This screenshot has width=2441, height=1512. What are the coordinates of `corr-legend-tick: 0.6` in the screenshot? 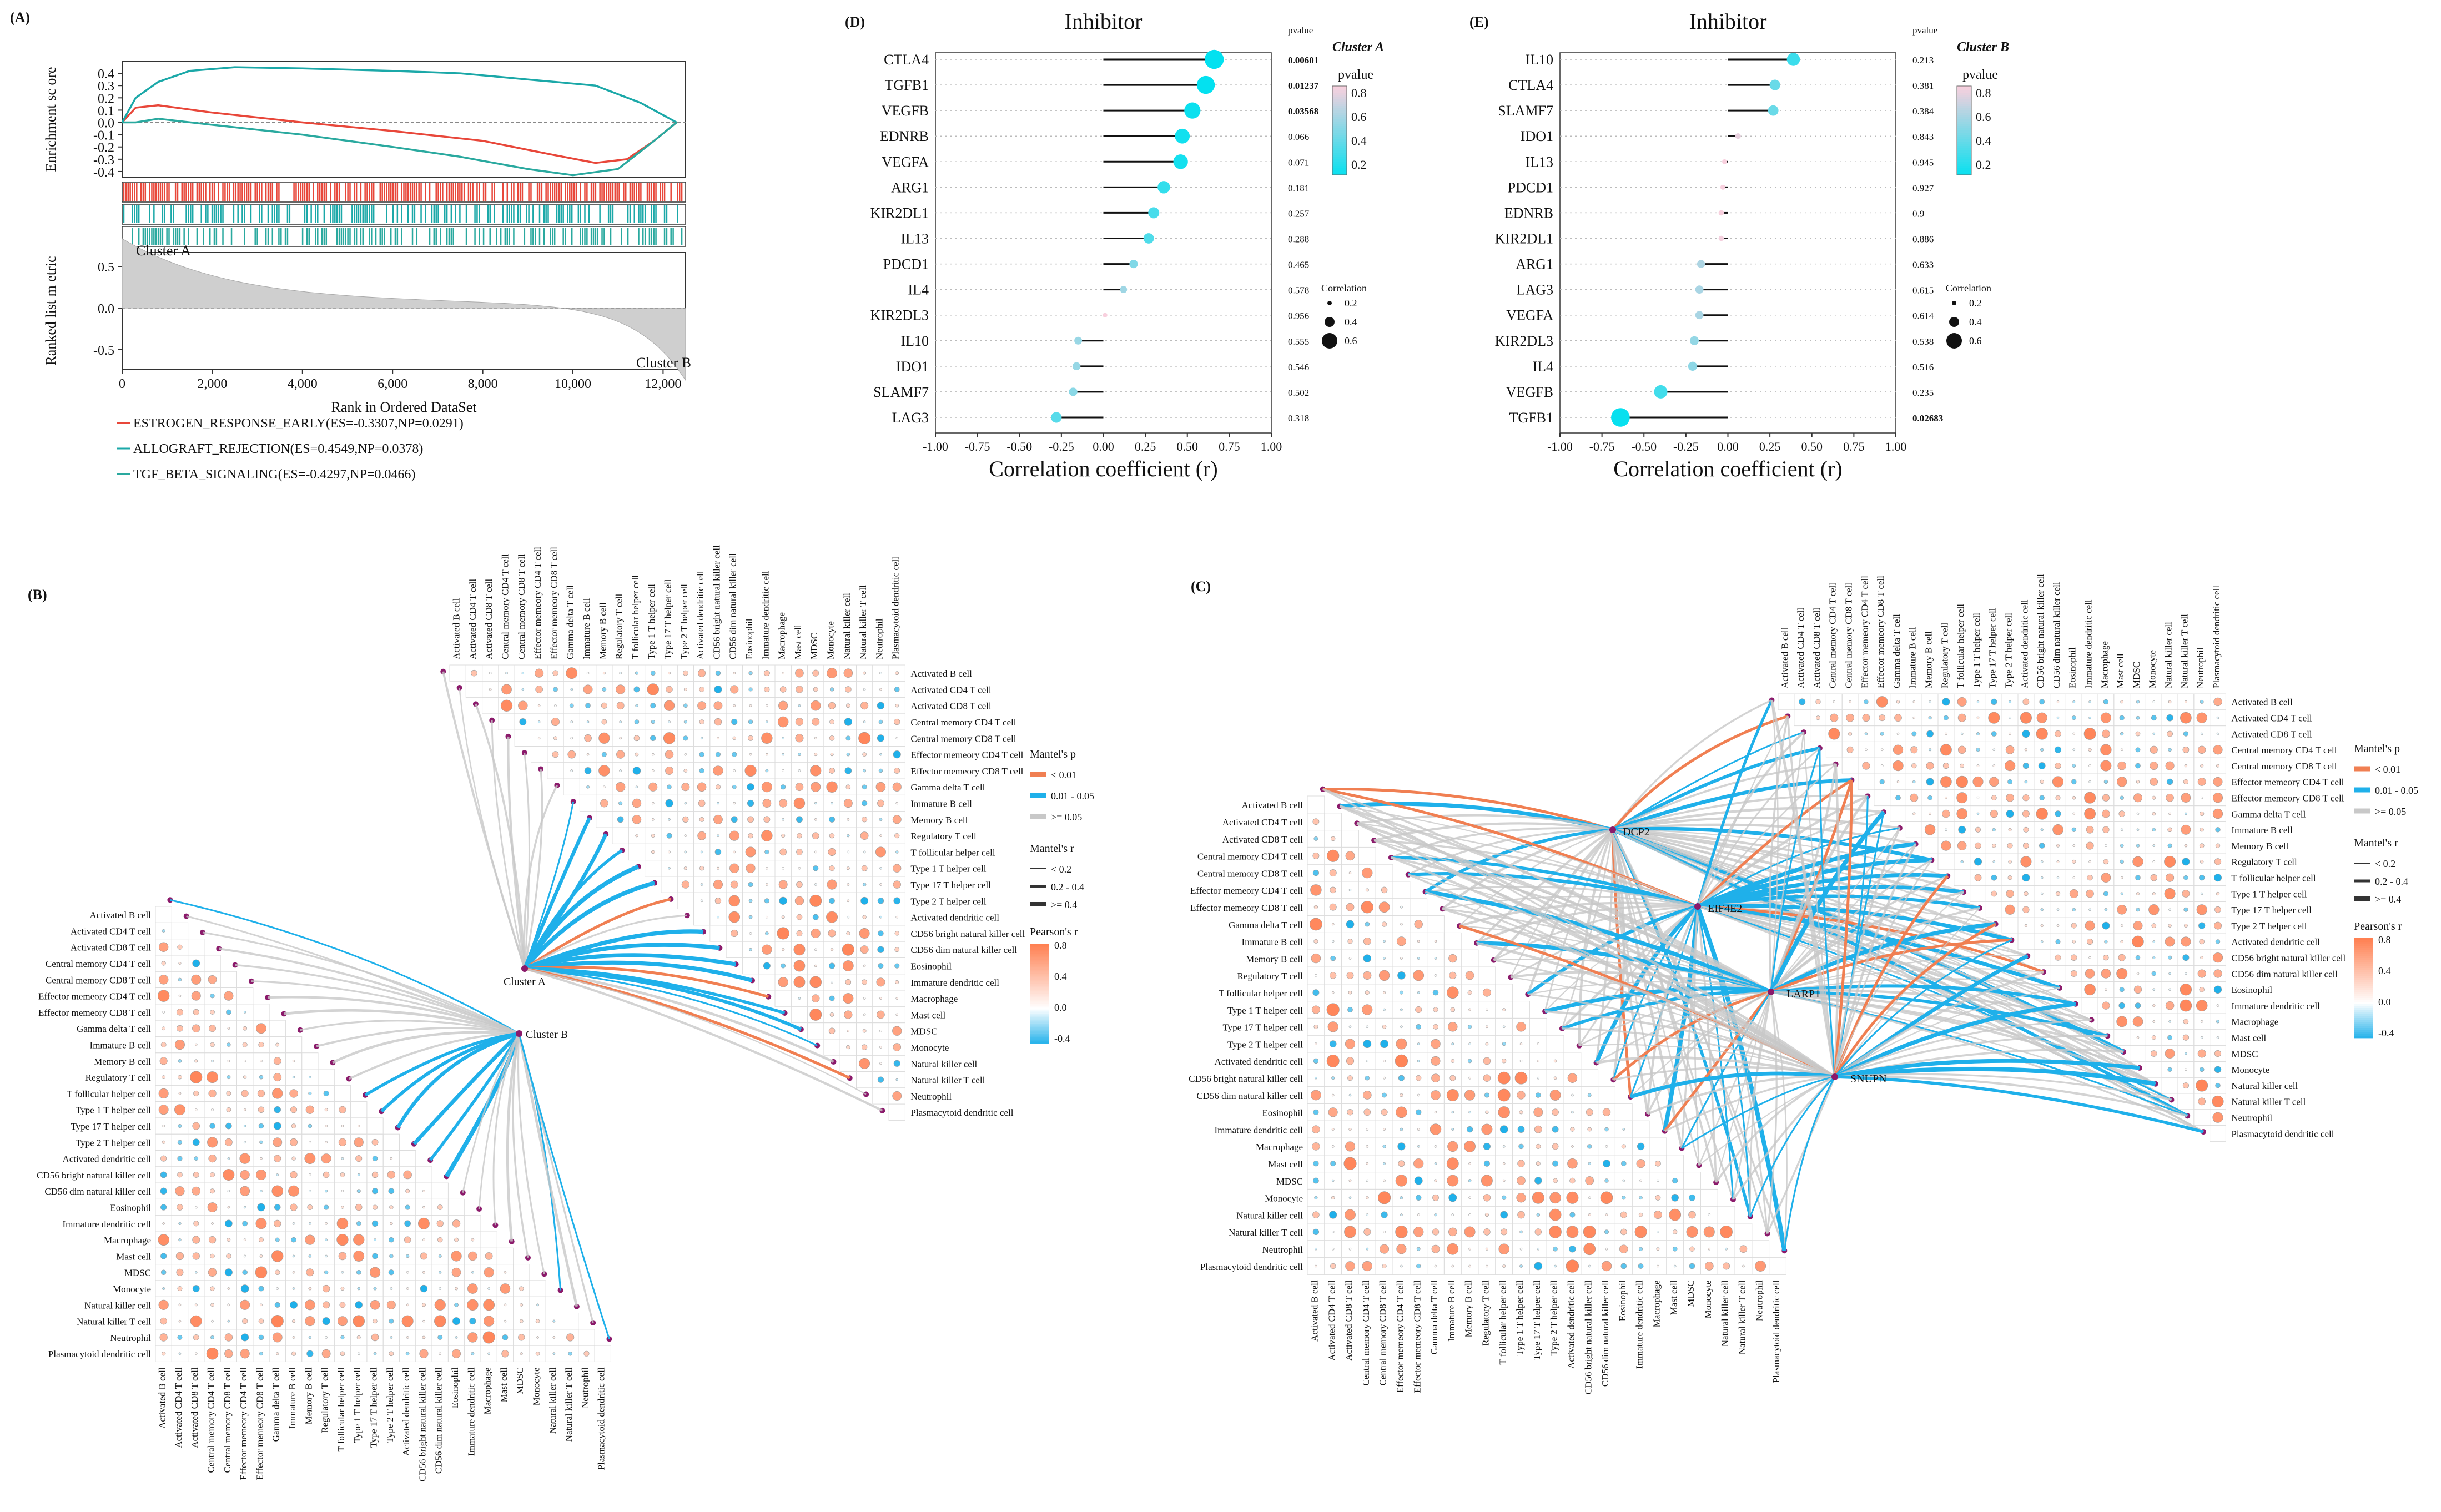 It's located at (1351, 340).